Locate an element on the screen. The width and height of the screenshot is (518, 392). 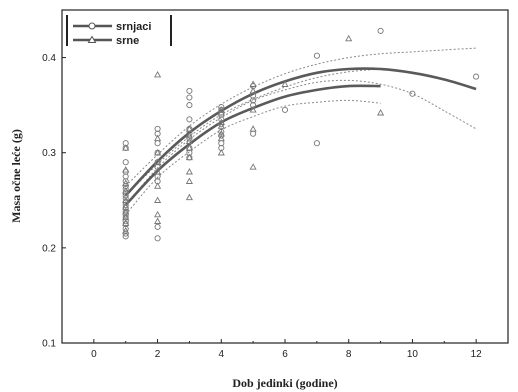
y-tick-label: 0.4 is located at coordinates (49, 58).